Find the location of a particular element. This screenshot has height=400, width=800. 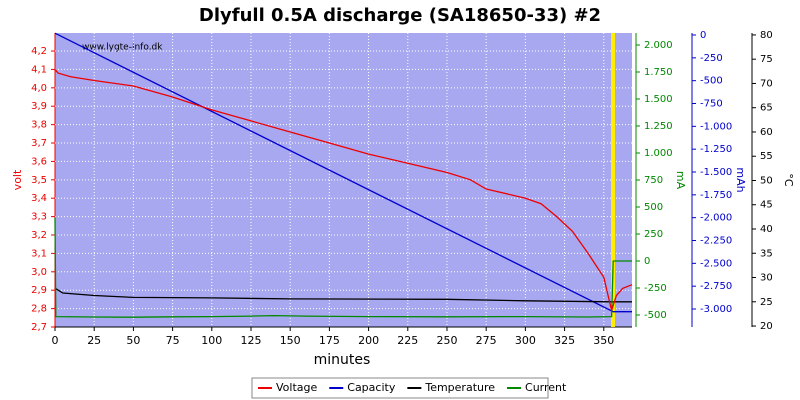

y-tick-label: 2,9 is located at coordinates (39, 290).